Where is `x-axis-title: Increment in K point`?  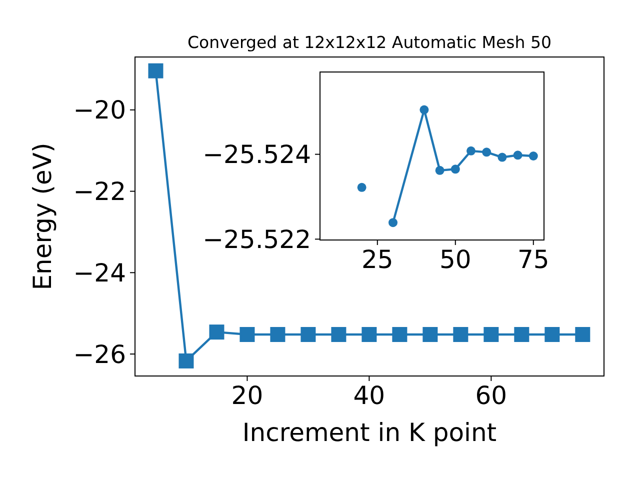 x-axis-title: Increment in K point is located at coordinates (369, 432).